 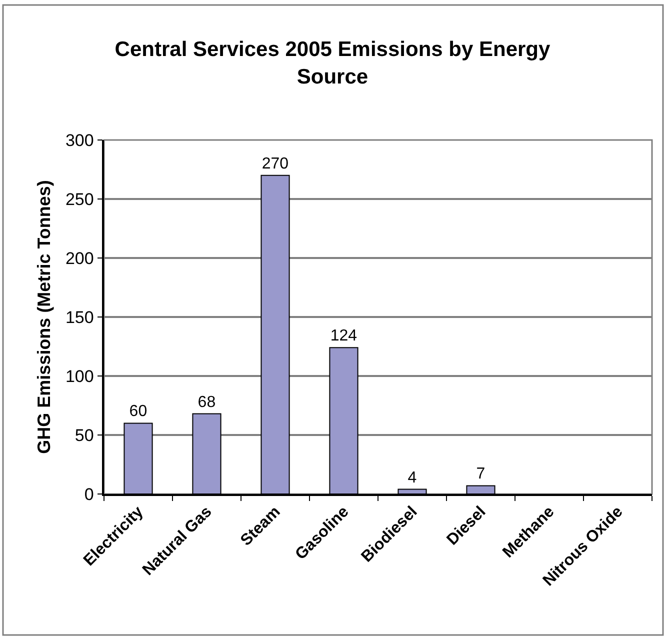 What do you see at coordinates (79, 376) in the screenshot?
I see `y-tick-label: 100` at bounding box center [79, 376].